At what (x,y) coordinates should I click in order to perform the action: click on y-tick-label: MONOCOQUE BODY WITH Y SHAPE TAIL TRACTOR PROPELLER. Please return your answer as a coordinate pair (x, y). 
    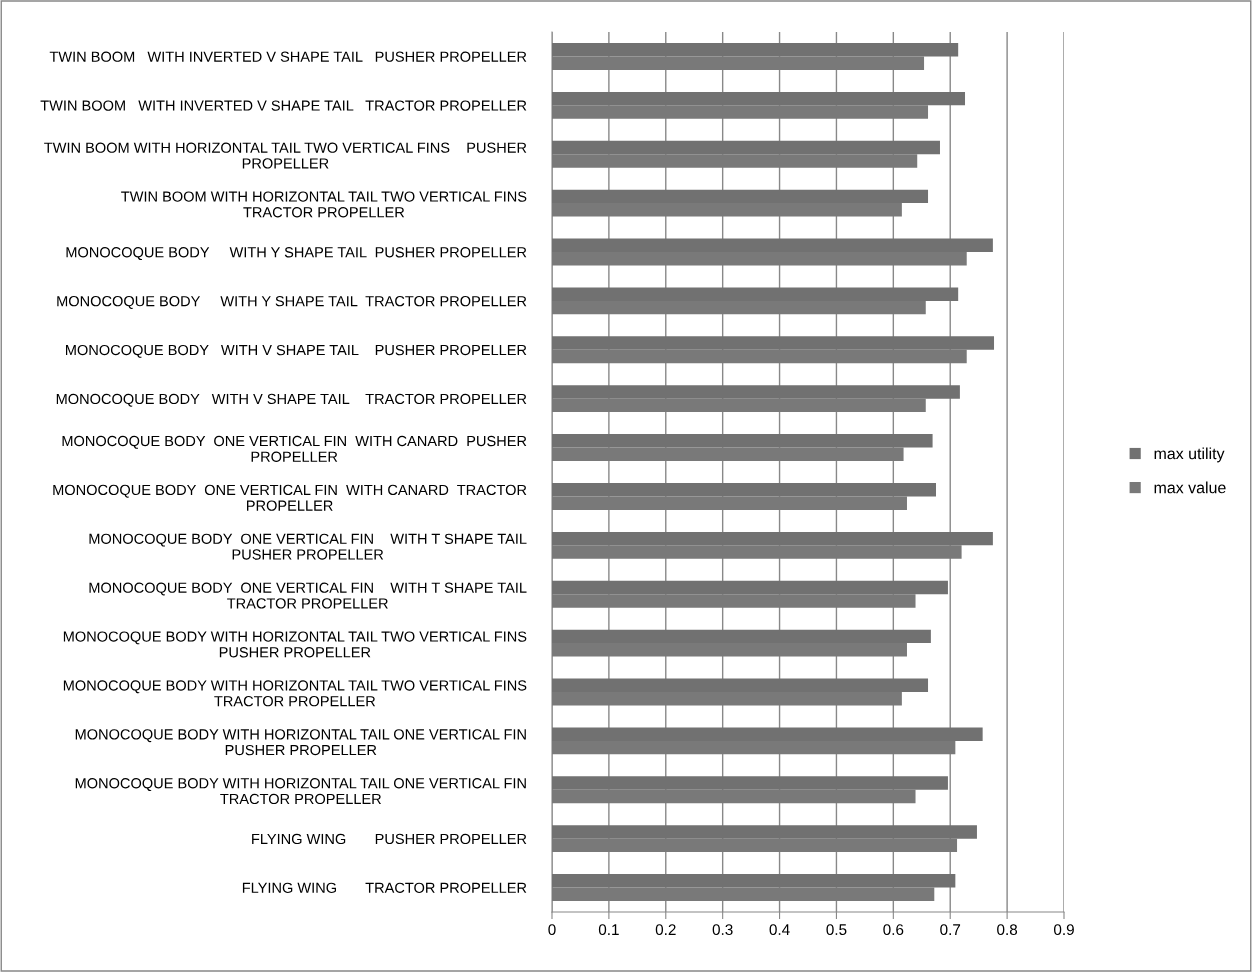
    Looking at the image, I should click on (292, 302).